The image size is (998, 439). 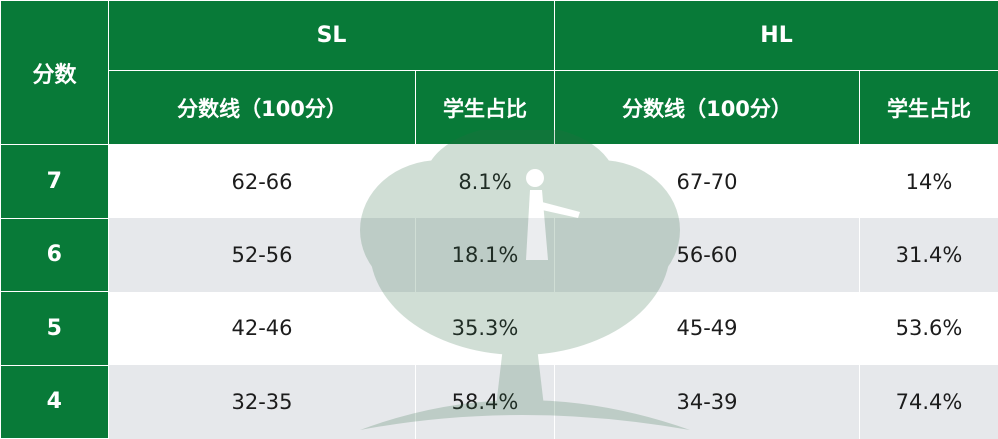 What do you see at coordinates (55, 402) in the screenshot?
I see `score-cell: 4` at bounding box center [55, 402].